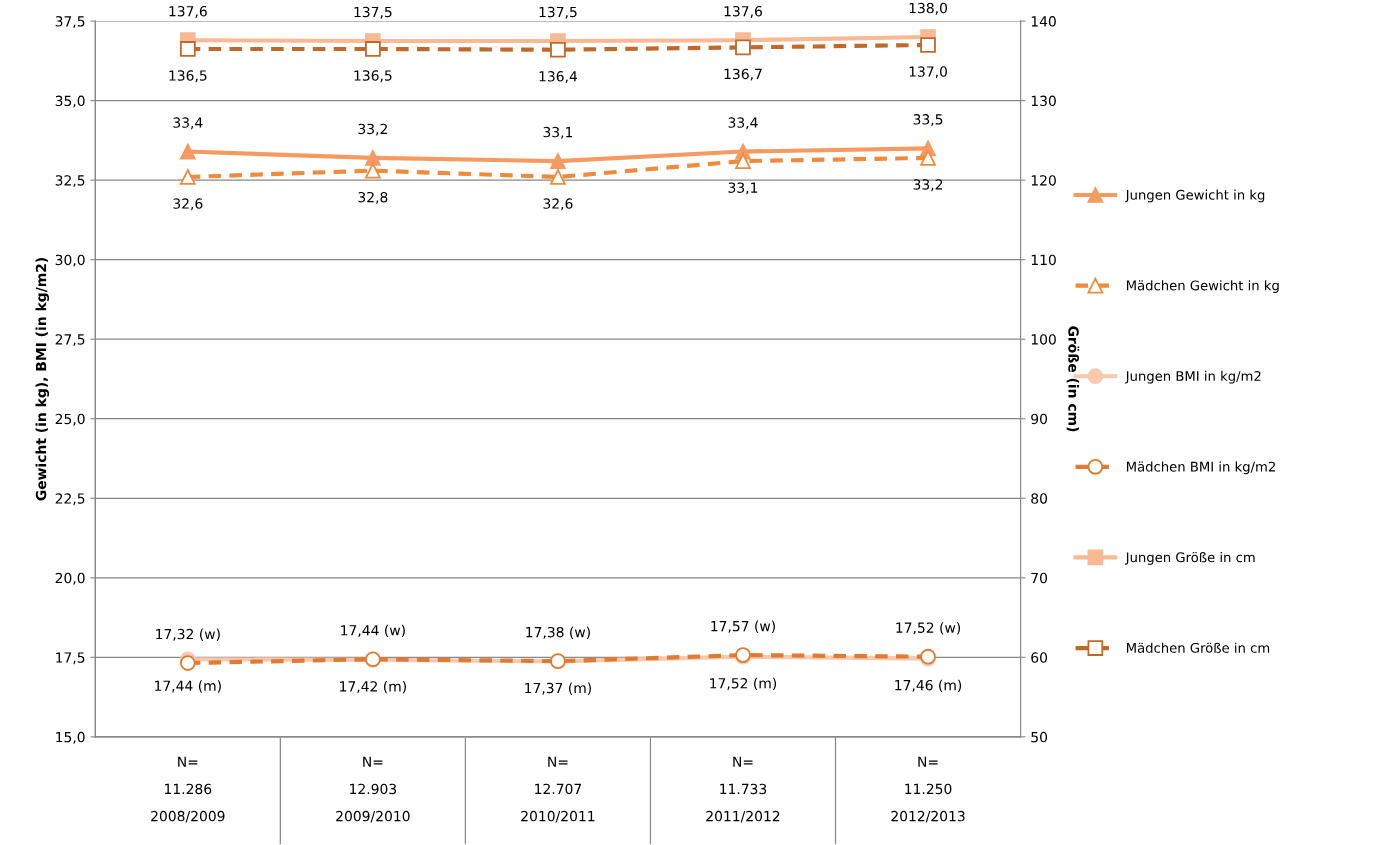  What do you see at coordinates (373, 789) in the screenshot?
I see `category-label: N= 12.903 2009/2010` at bounding box center [373, 789].